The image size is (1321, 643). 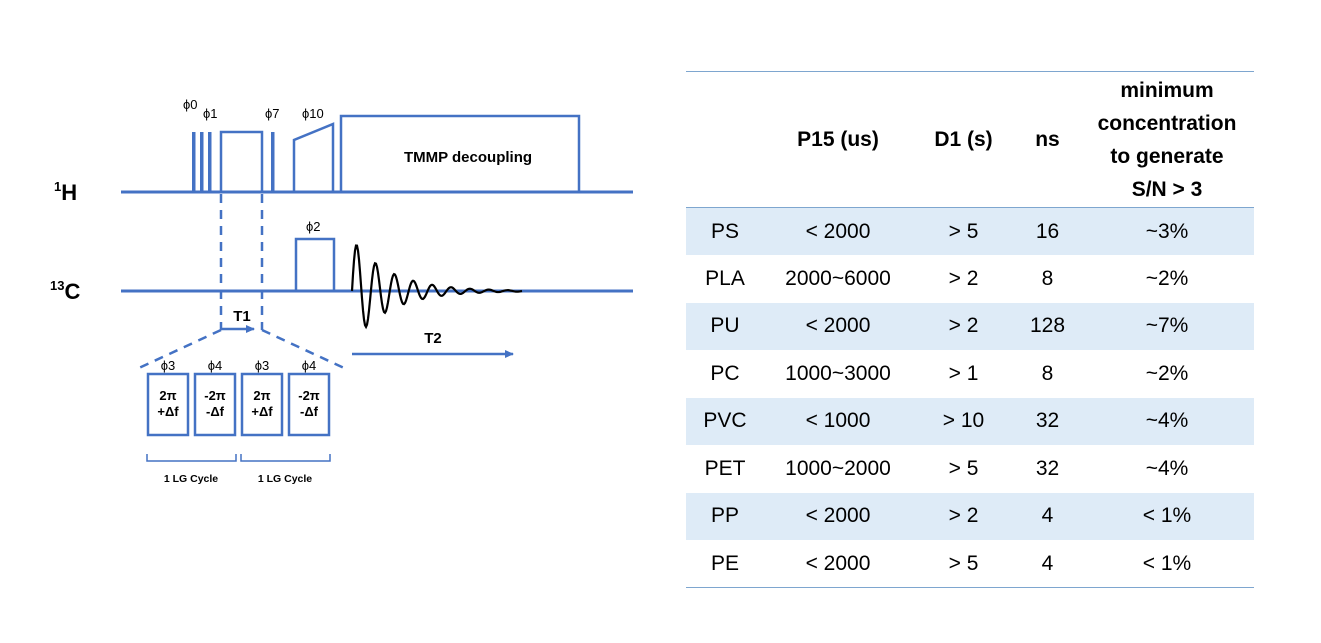 I want to click on phase-label-phi1: ϕ1, so click(x=210, y=113).